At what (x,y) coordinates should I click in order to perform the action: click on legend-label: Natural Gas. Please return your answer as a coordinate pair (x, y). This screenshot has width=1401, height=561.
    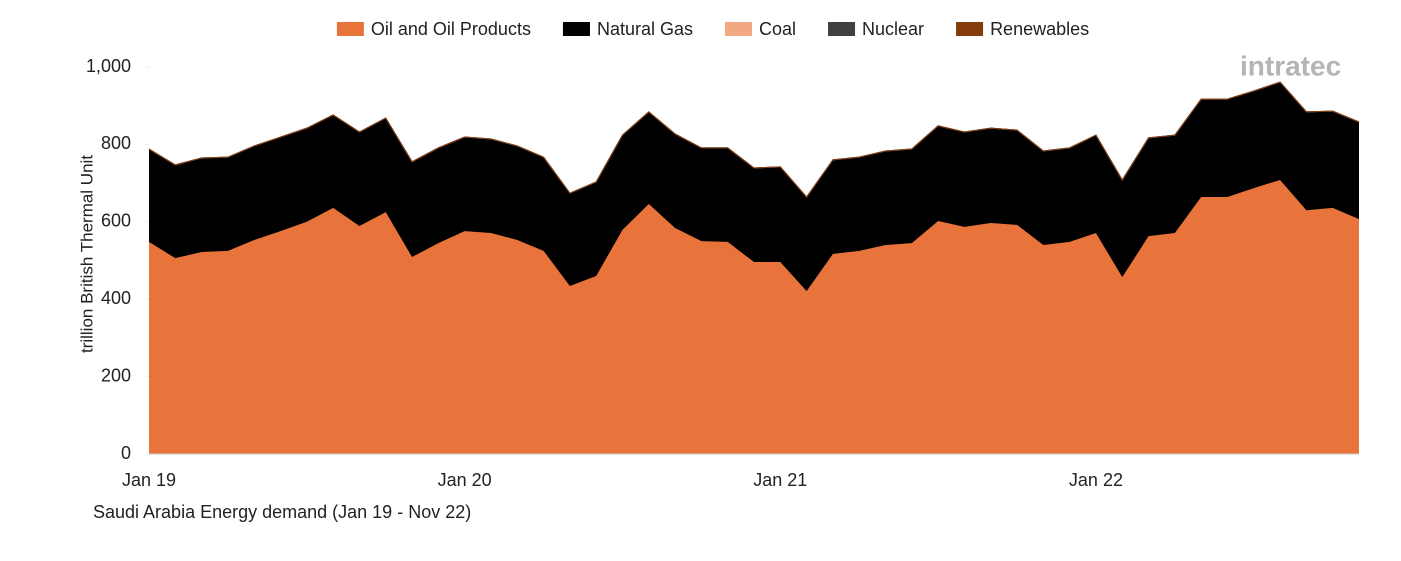
    Looking at the image, I should click on (645, 29).